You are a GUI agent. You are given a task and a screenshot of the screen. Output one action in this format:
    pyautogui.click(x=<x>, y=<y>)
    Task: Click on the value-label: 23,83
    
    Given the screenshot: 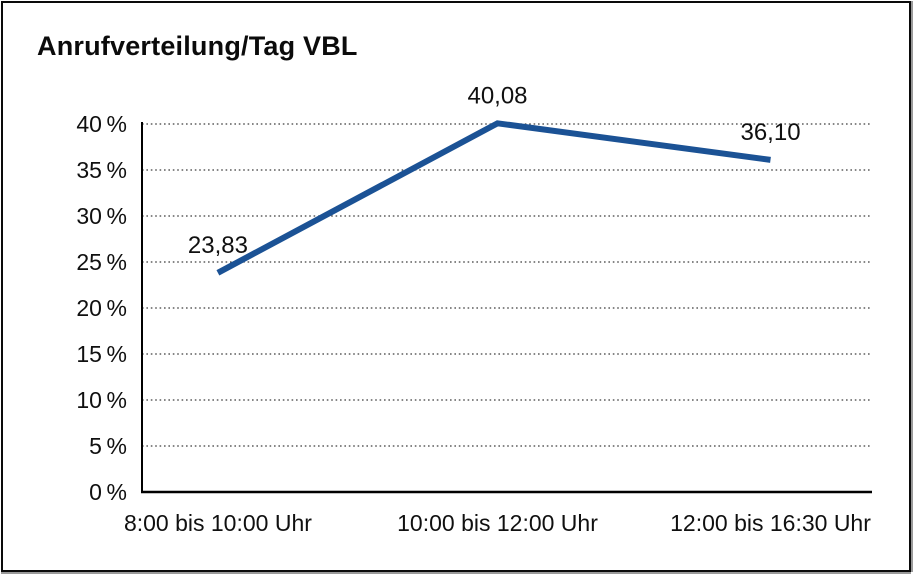 What is the action you would take?
    pyautogui.click(x=218, y=245)
    